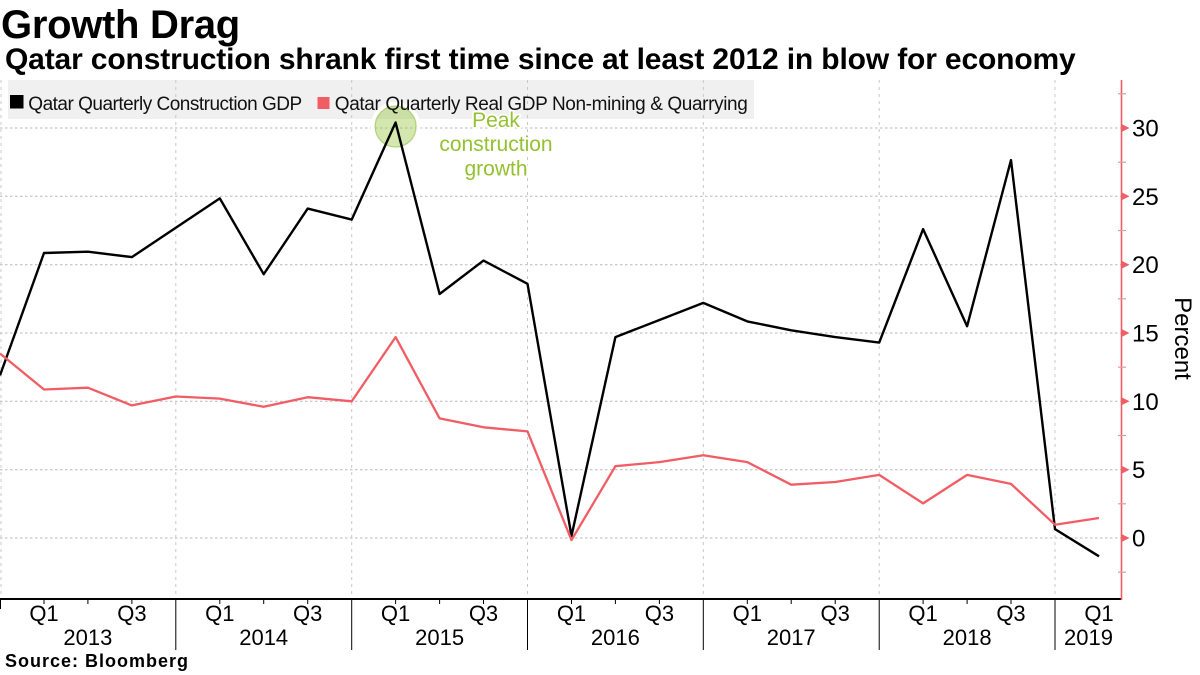  I want to click on svg-text: 2013, so click(87, 637).